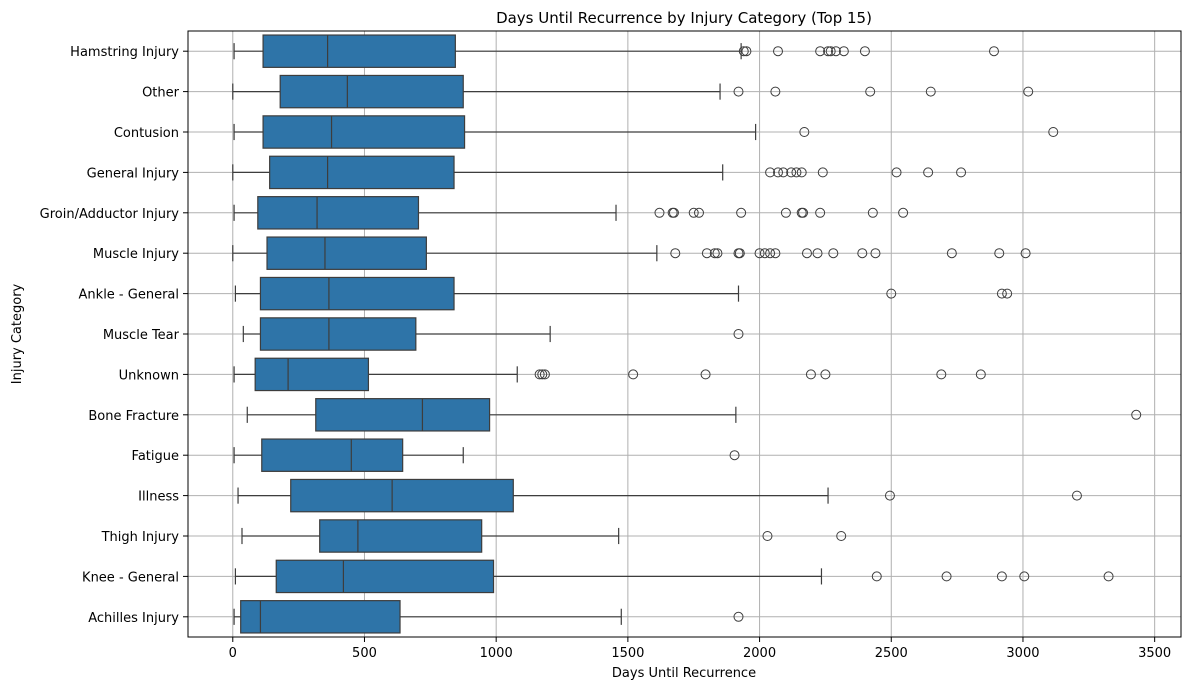 This screenshot has height=690, width=1189. I want to click on x-tick-label: 1500, so click(627, 653).